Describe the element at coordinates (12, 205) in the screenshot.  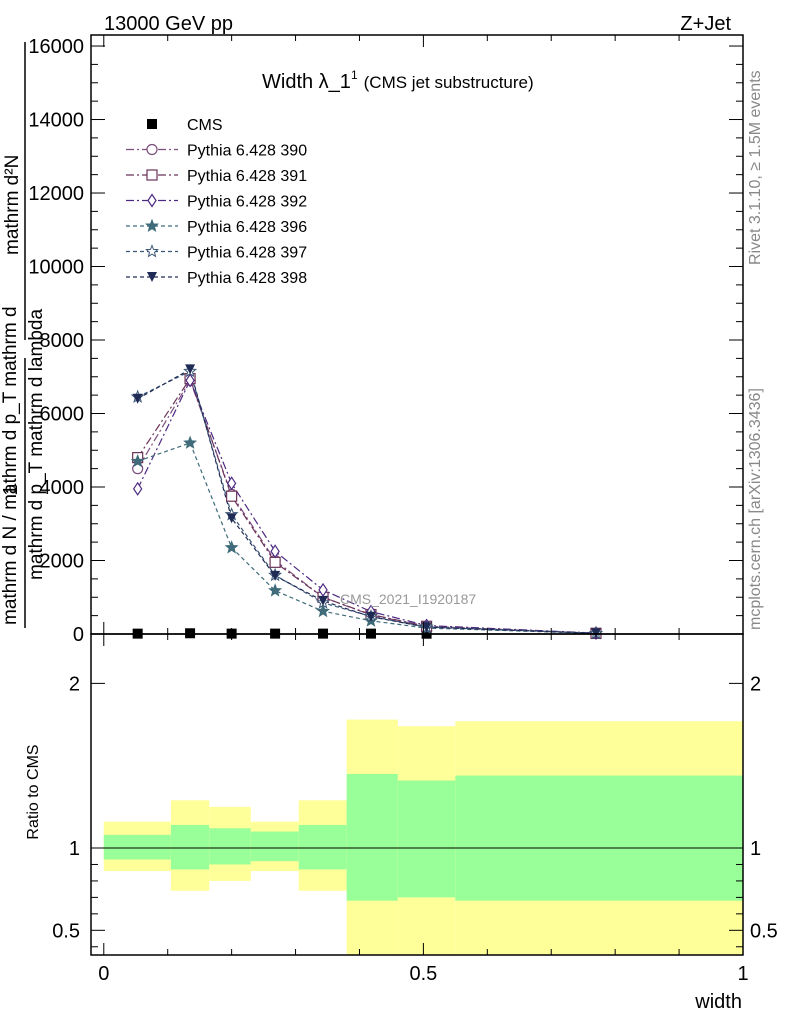
I see `y-label-numerator: mathrm d²N` at that location.